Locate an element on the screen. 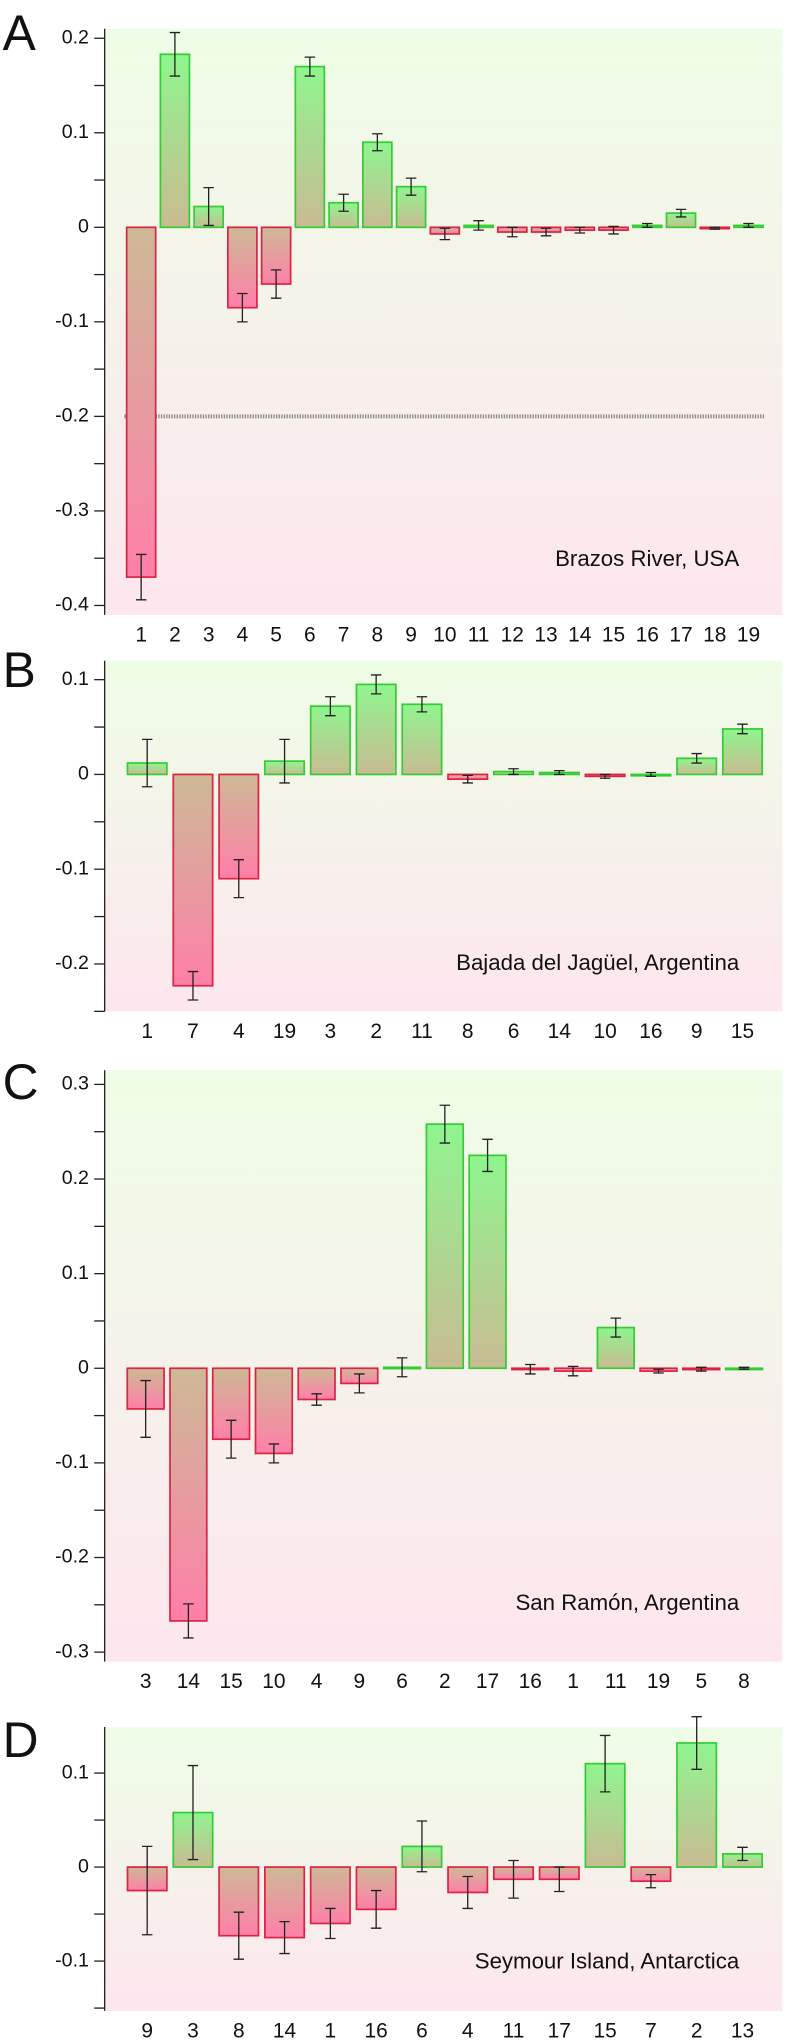 This screenshot has height=2041, width=785. panel-letter: A is located at coordinates (20, 33).